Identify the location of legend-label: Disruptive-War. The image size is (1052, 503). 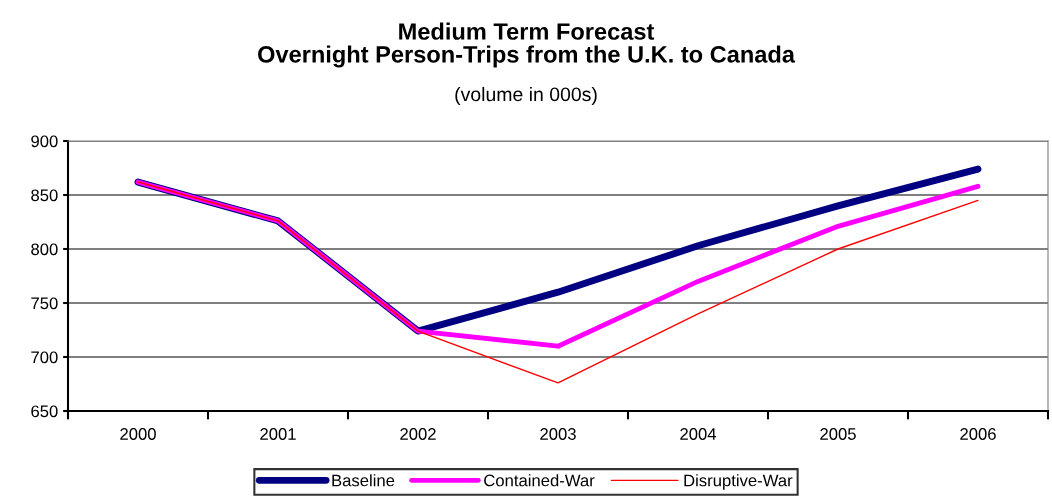
(738, 482).